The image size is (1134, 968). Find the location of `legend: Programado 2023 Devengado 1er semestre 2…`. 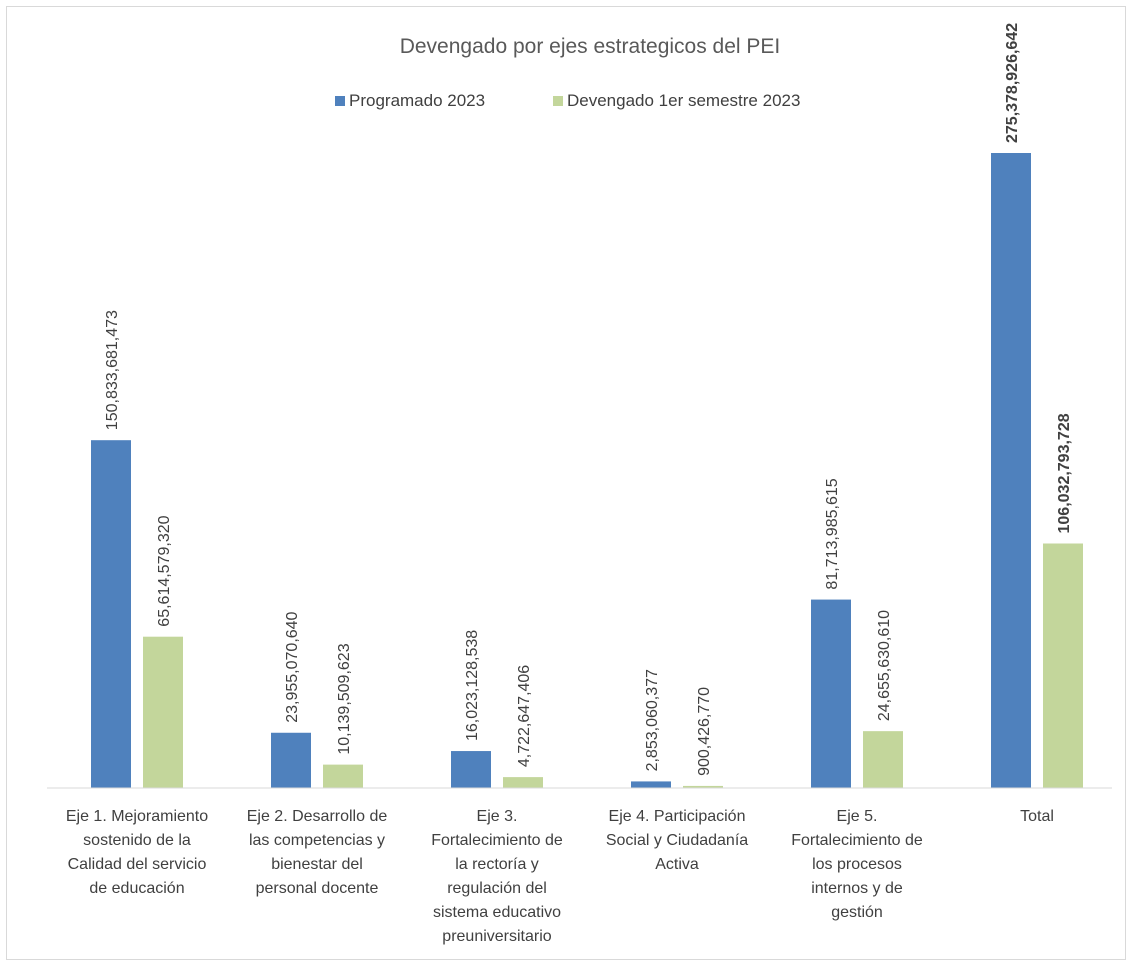

legend: Programado 2023 Devengado 1er semestre 2… is located at coordinates (567, 100).